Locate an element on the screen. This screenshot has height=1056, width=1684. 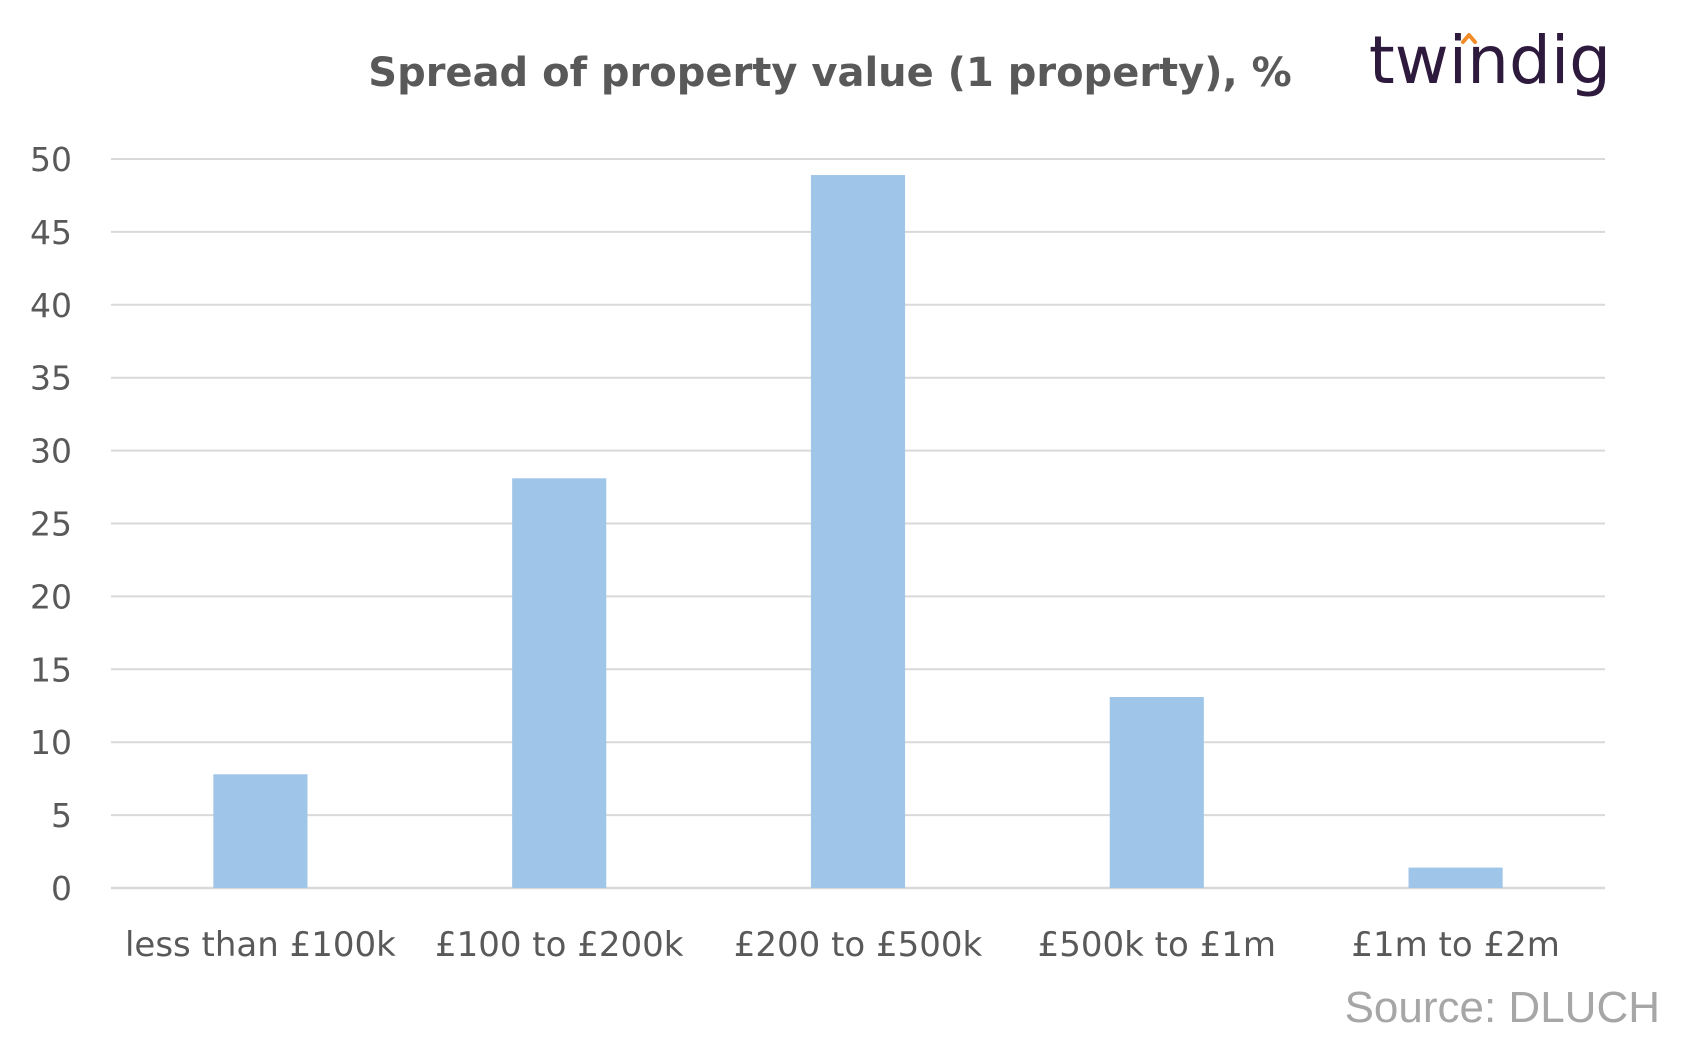
logo-wordmark: twindig is located at coordinates (1490, 60).